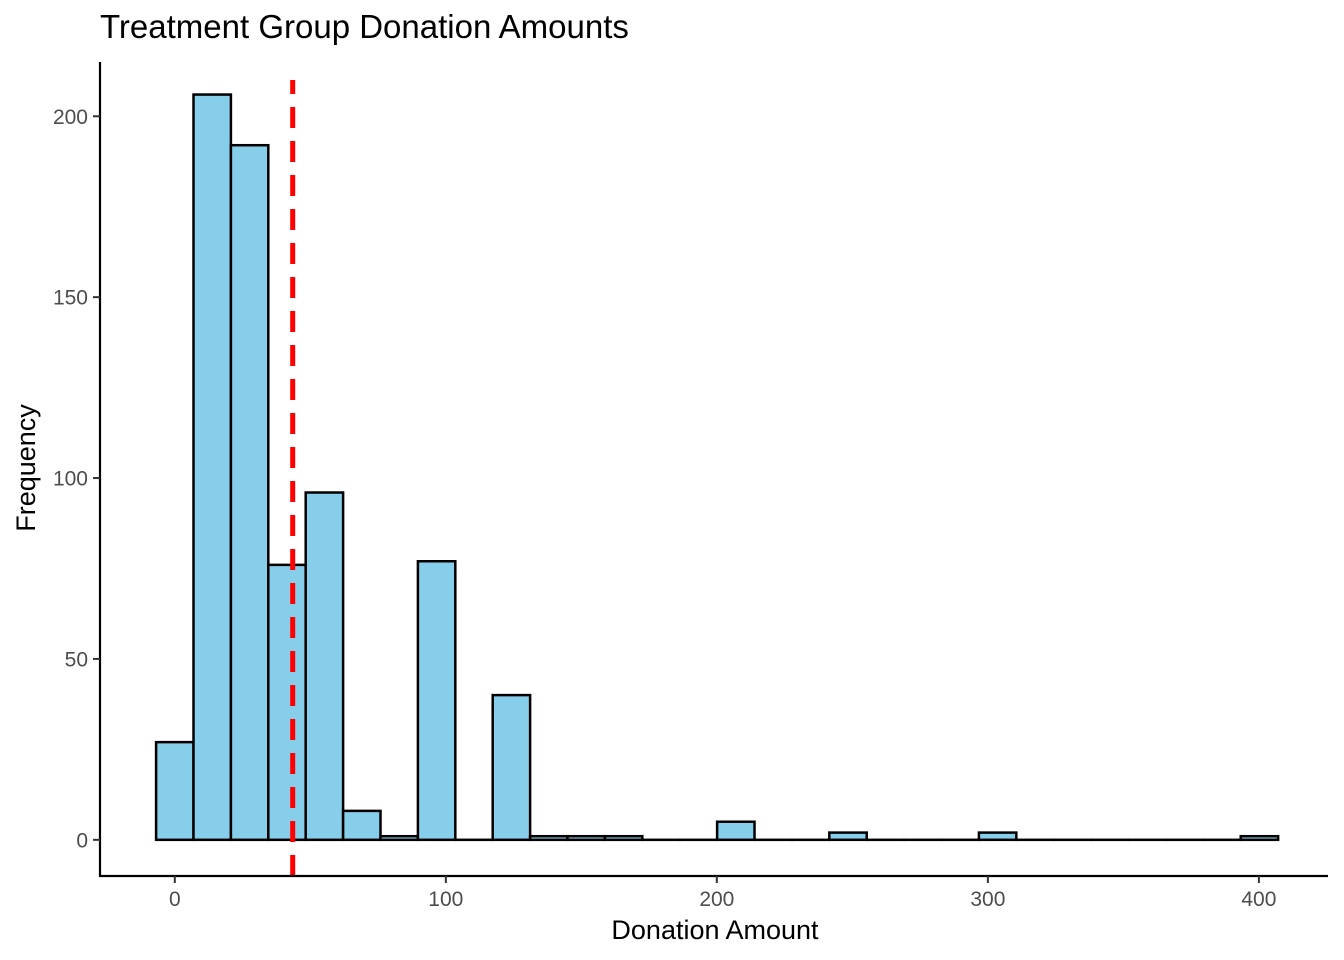  I want to click on y-axis-label: Frequency, so click(26, 468).